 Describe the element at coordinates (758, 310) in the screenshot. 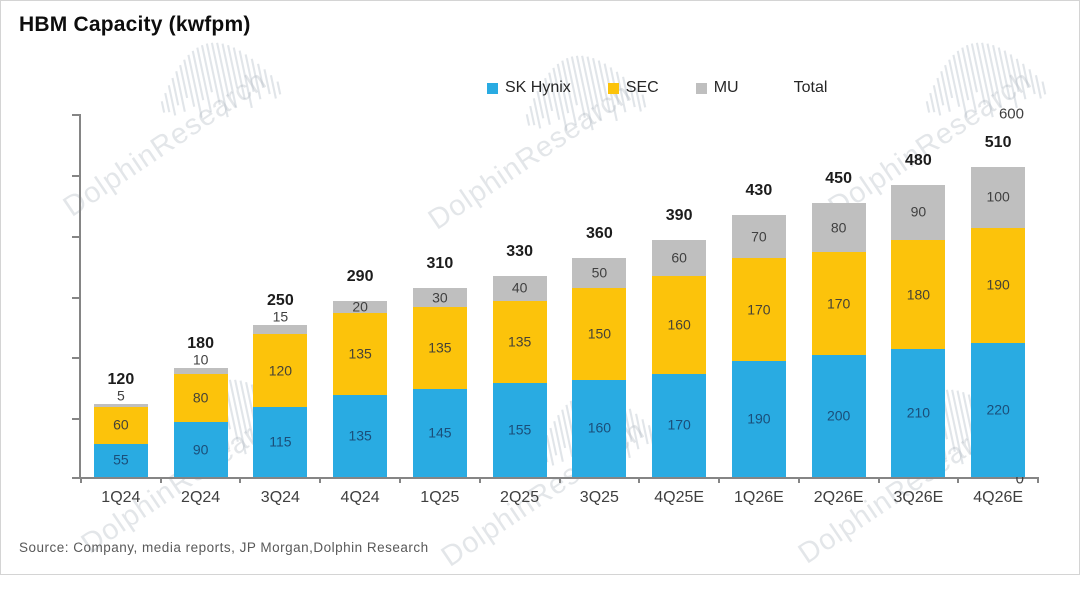

I see `bar-segment-sec: 170` at that location.